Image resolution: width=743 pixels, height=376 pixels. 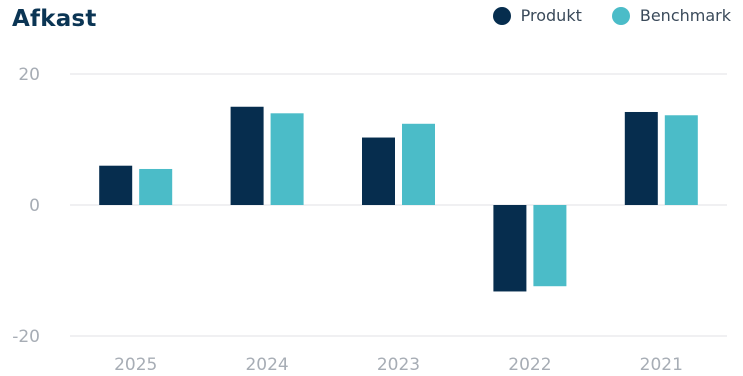 What do you see at coordinates (510, 248) in the screenshot?
I see `bar-produkt-2022` at bounding box center [510, 248].